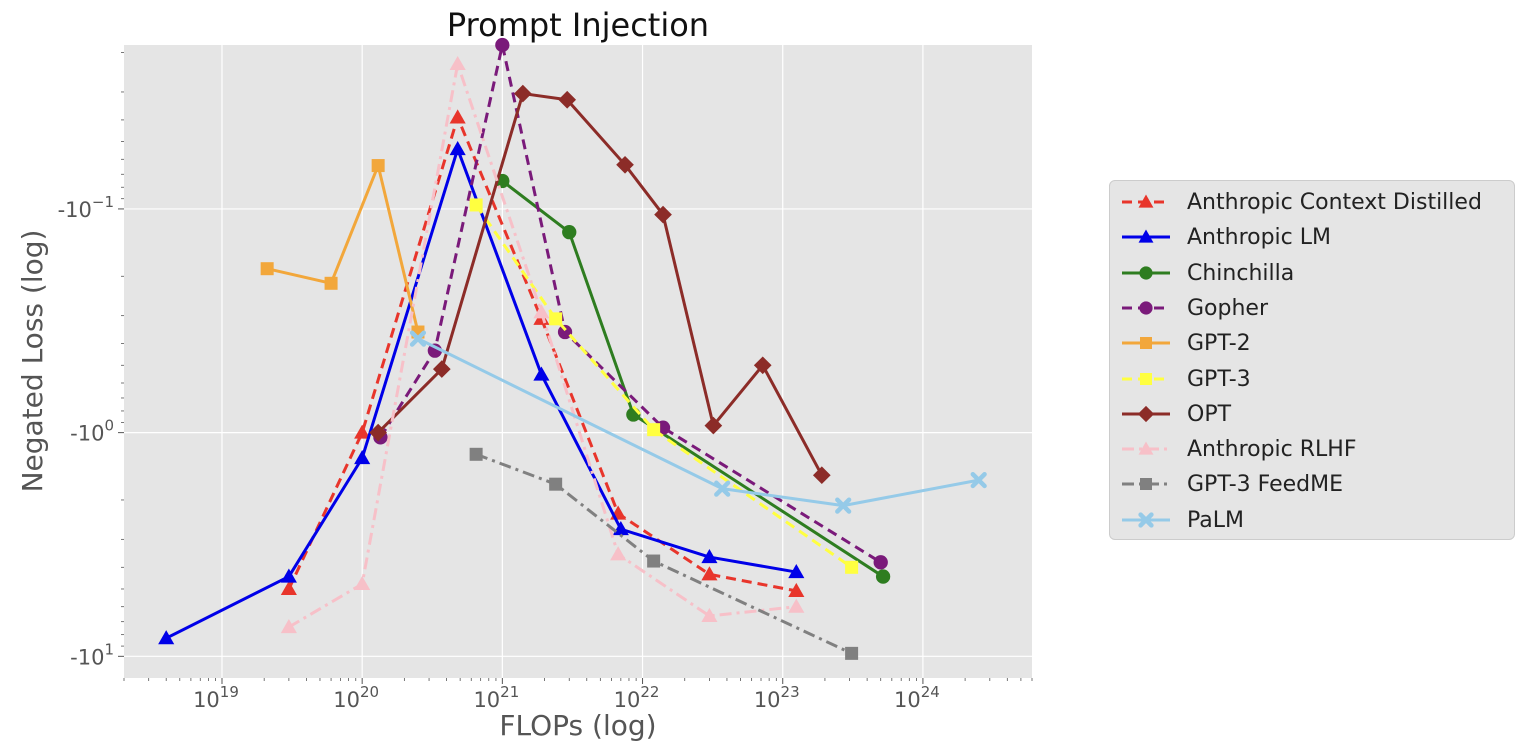 Image resolution: width=1530 pixels, height=752 pixels. I want to click on legend-label: Anthropic RLHF, so click(1272, 450).